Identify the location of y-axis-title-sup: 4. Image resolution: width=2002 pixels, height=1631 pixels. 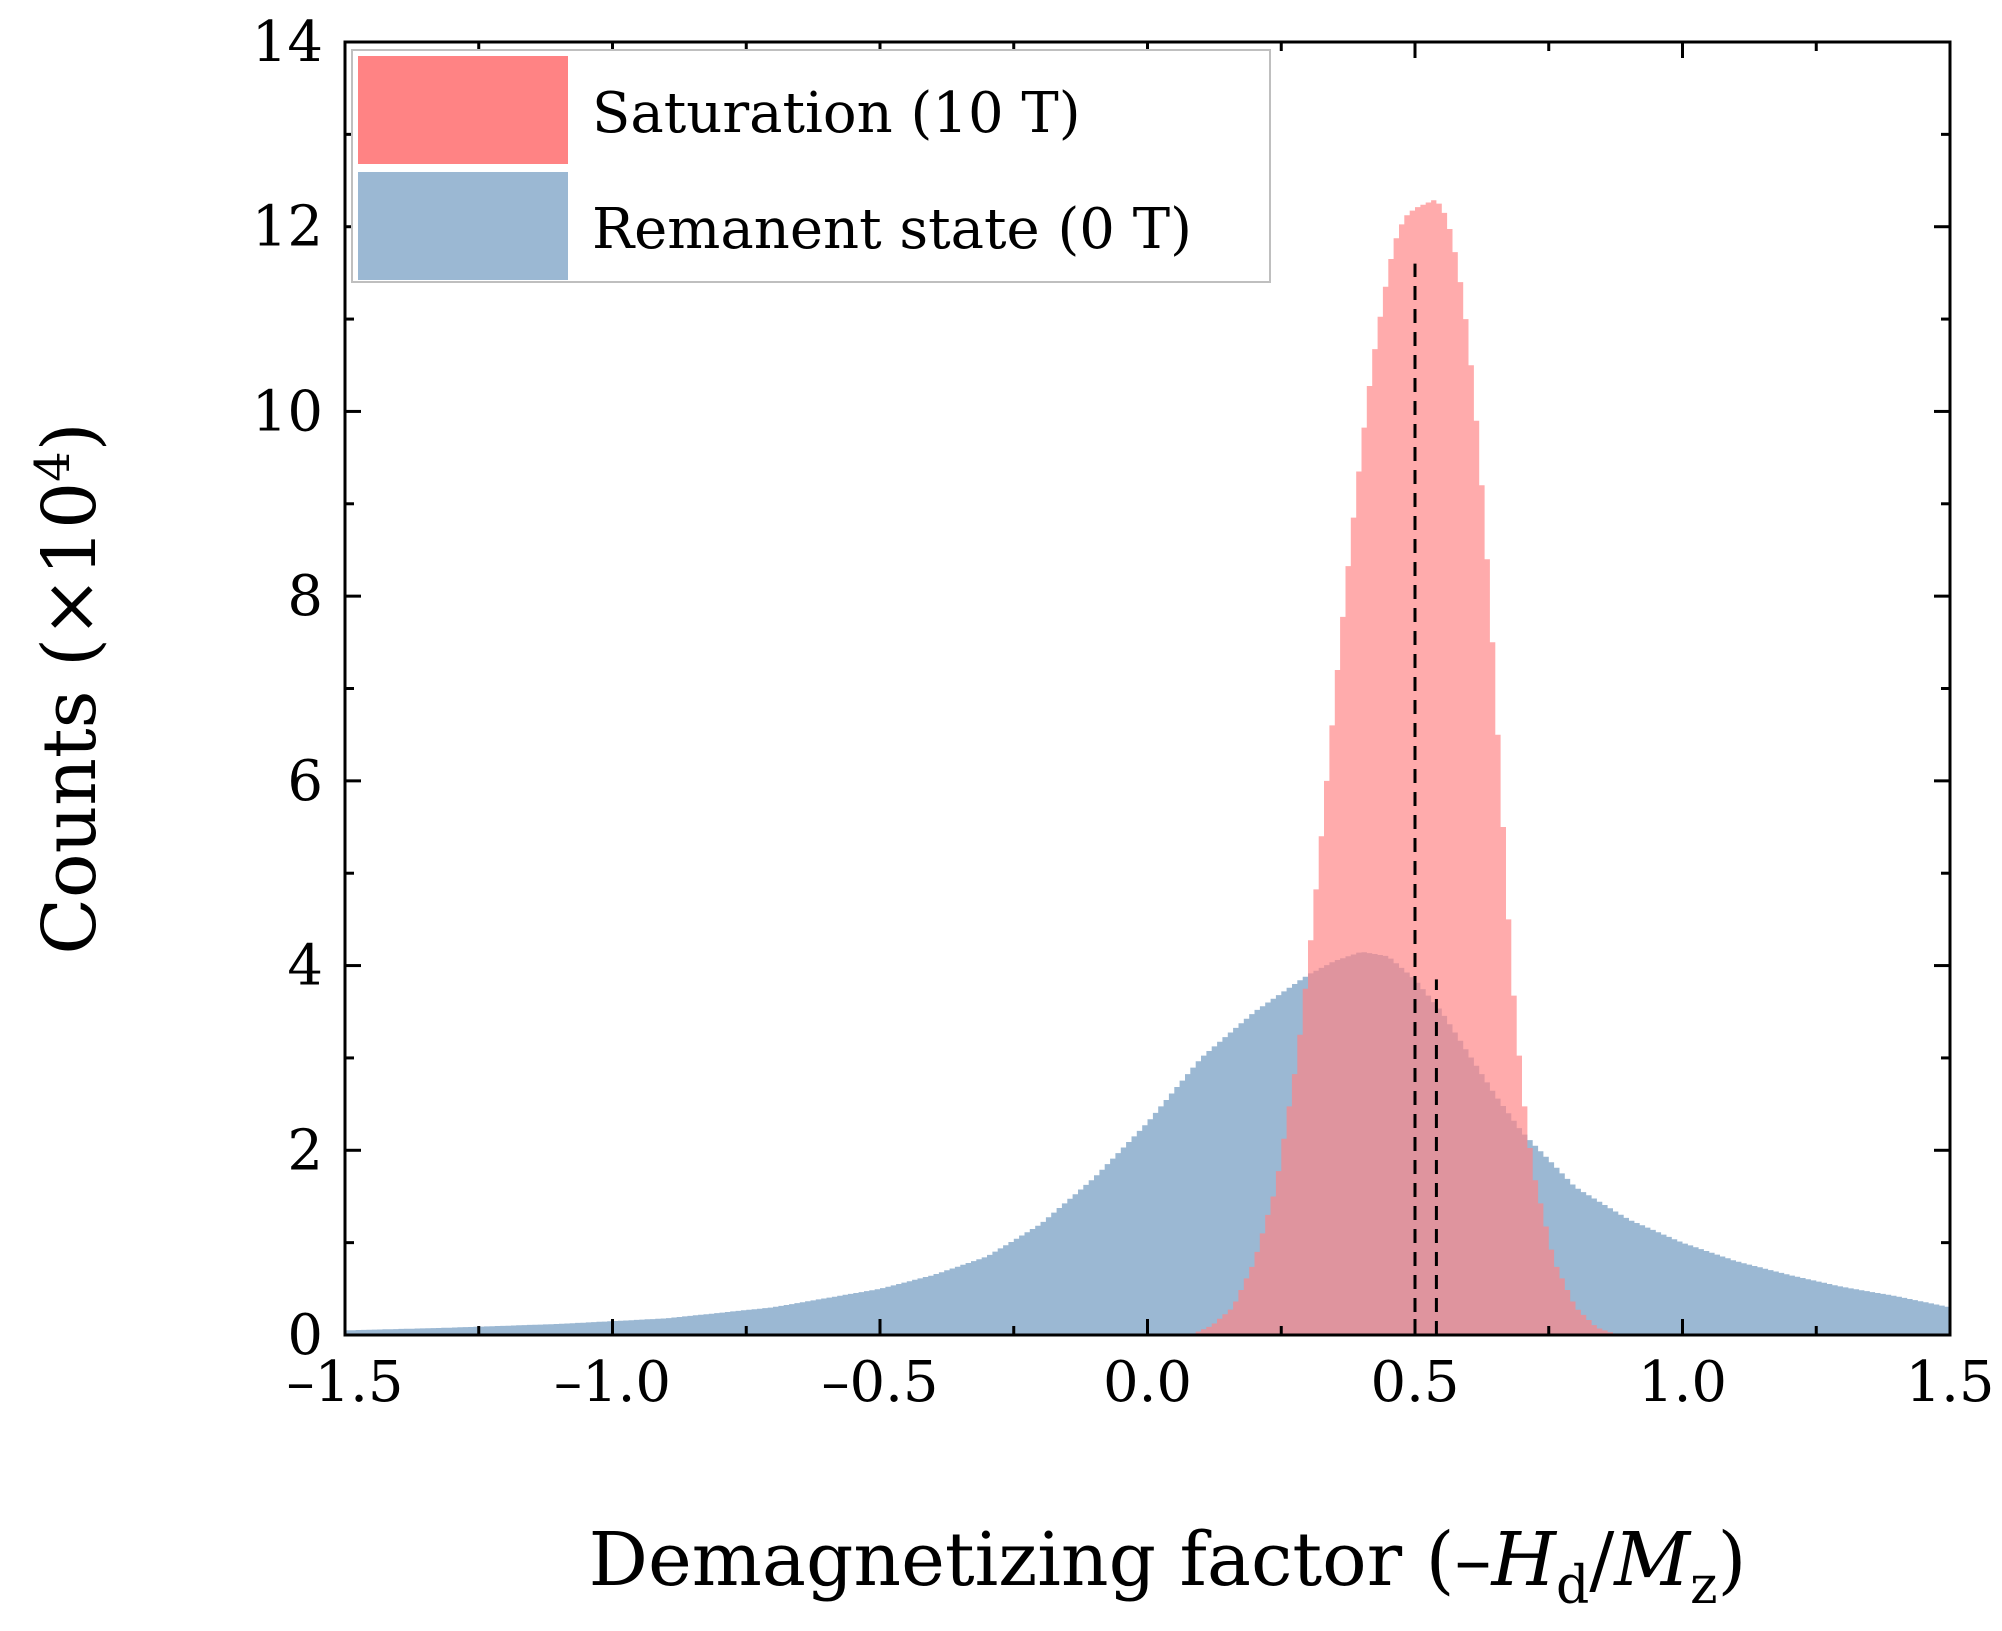
(53, 466).